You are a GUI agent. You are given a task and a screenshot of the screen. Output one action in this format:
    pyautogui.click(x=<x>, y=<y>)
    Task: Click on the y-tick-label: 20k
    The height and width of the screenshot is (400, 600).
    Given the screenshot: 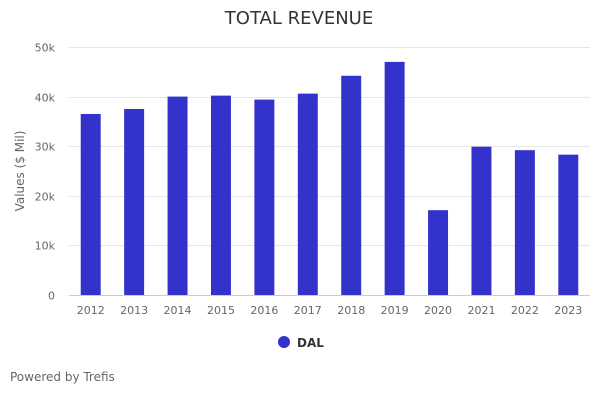 What is the action you would take?
    pyautogui.click(x=45, y=197)
    